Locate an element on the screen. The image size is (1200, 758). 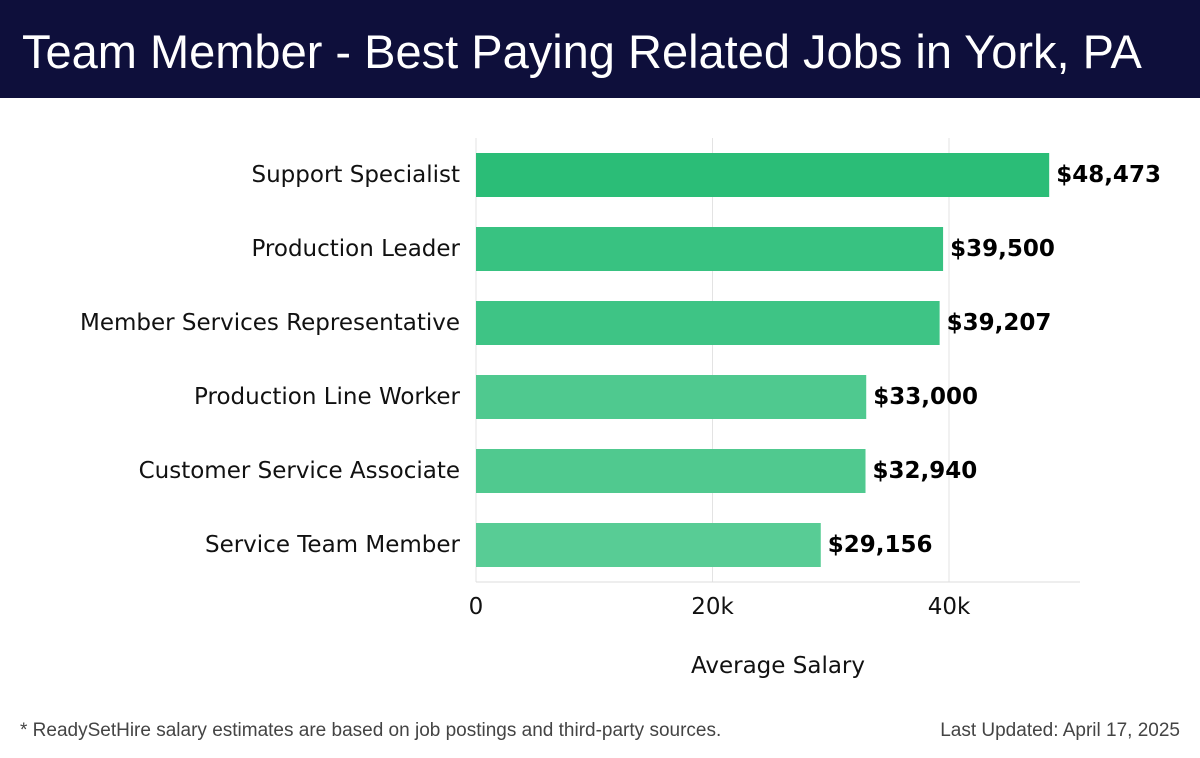
value-label: $39,500 is located at coordinates (1002, 249).